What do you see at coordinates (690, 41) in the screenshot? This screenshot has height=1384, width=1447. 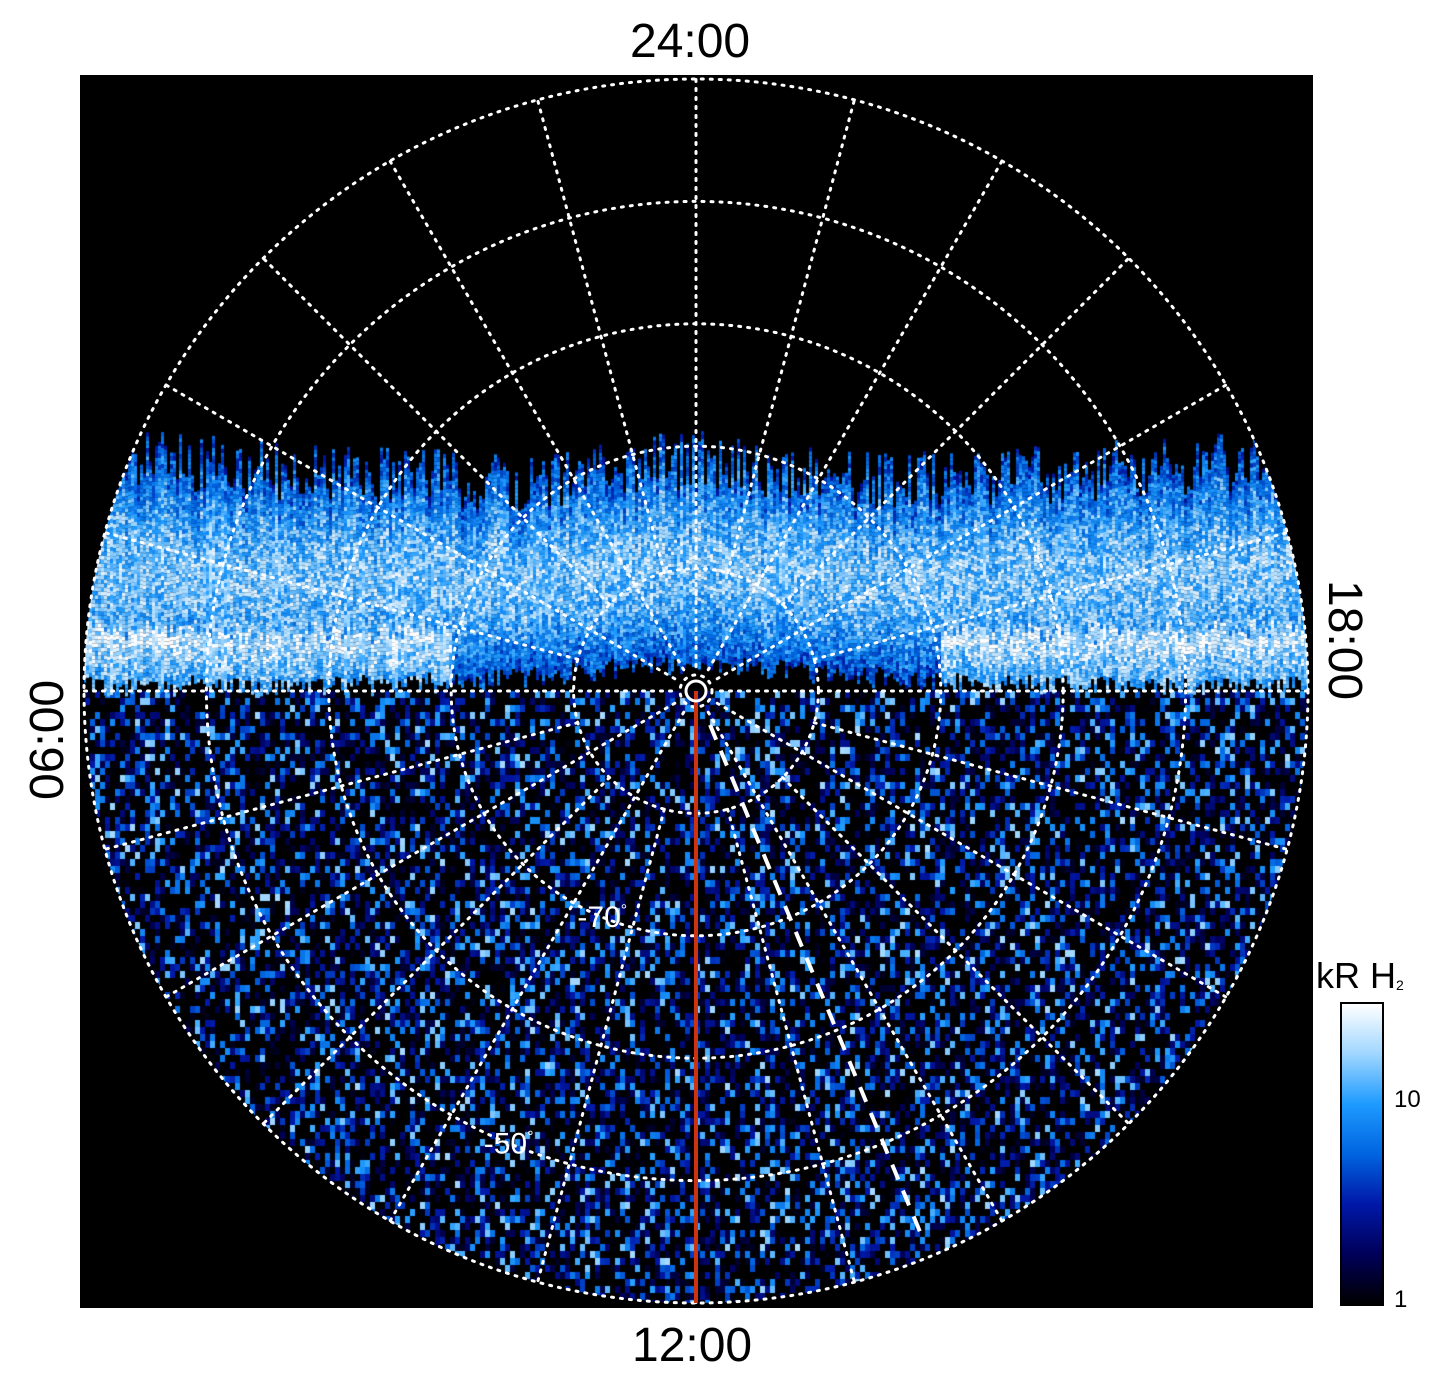 I see `local-time-label-top: 24:00` at bounding box center [690, 41].